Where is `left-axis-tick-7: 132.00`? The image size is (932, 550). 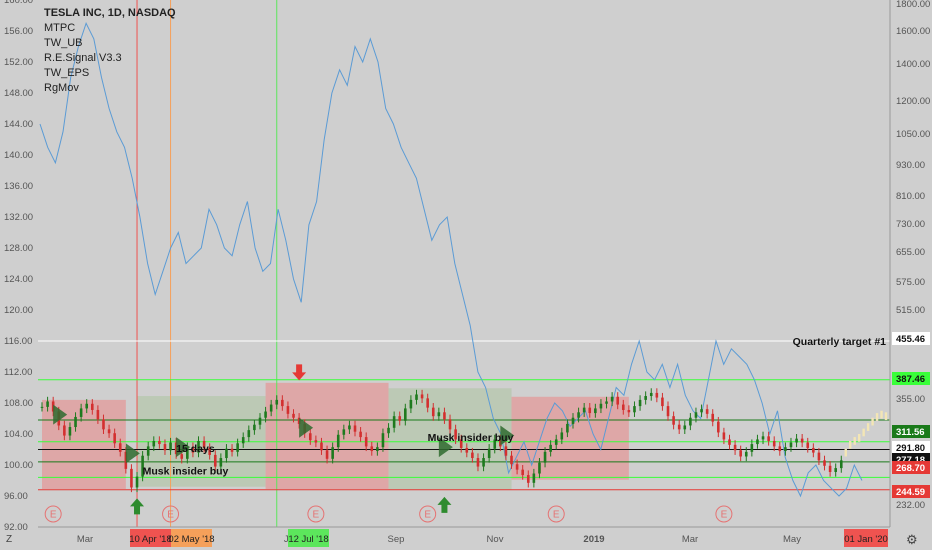 left-axis-tick-7: 132.00 is located at coordinates (18, 217).